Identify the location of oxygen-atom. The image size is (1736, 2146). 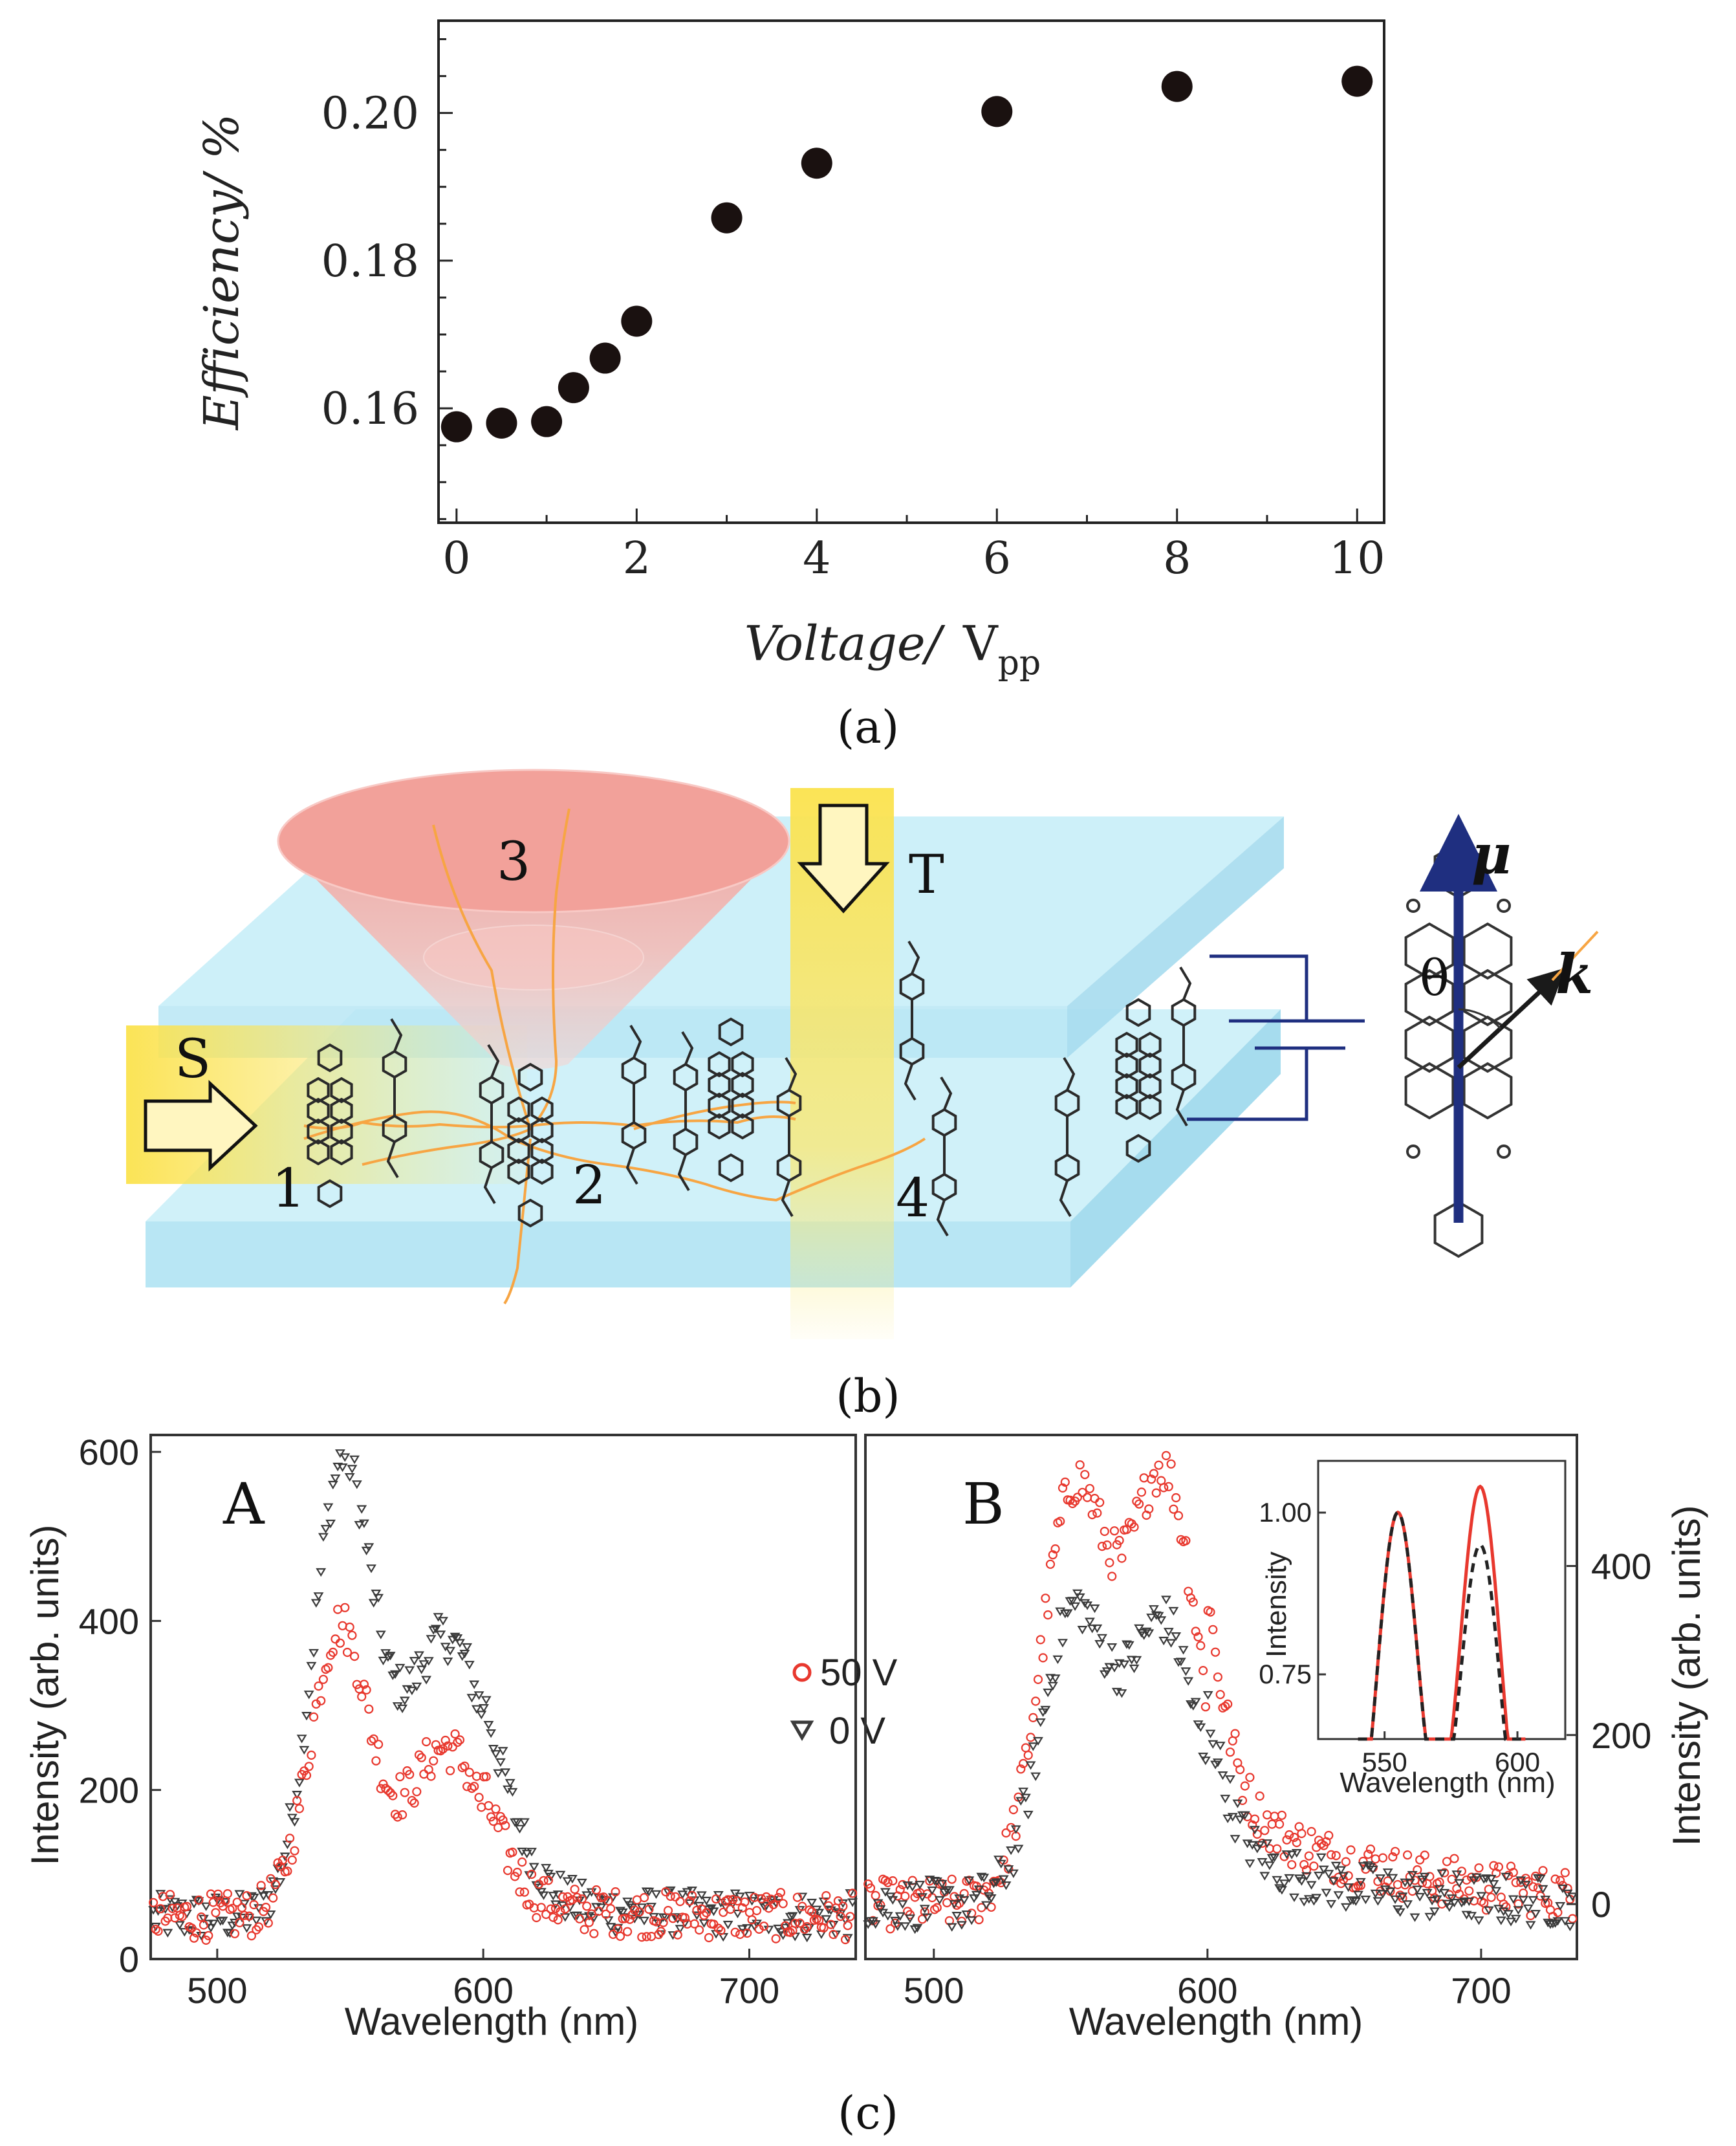
(1413, 906).